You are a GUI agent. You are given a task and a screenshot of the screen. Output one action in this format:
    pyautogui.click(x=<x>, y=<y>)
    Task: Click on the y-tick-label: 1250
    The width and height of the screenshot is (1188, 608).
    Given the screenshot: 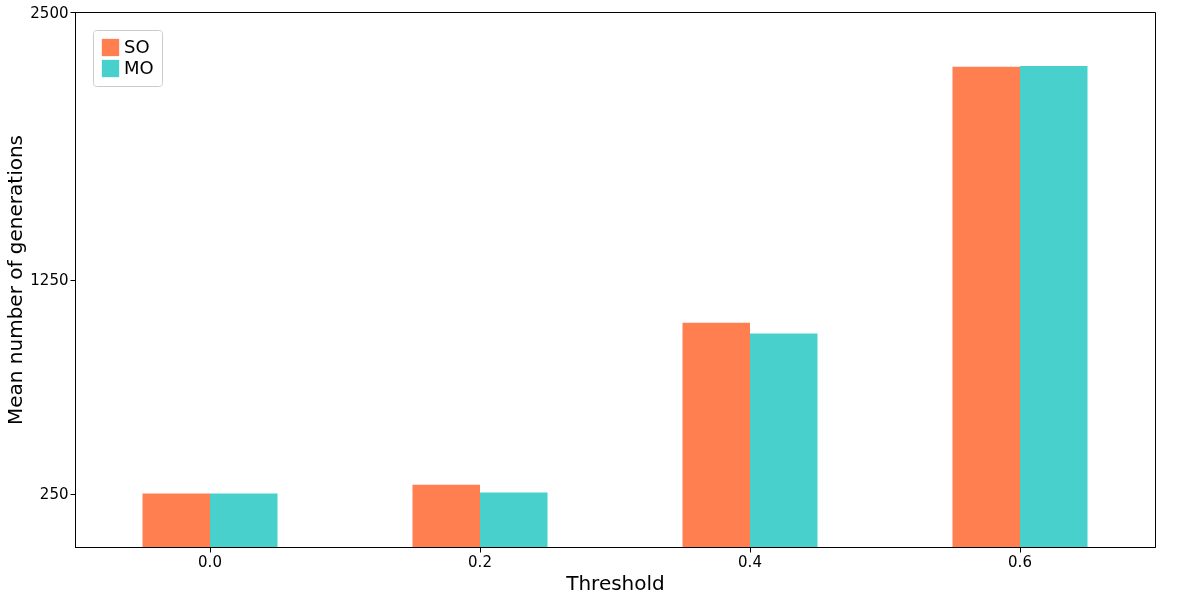 What is the action you would take?
    pyautogui.click(x=49, y=280)
    